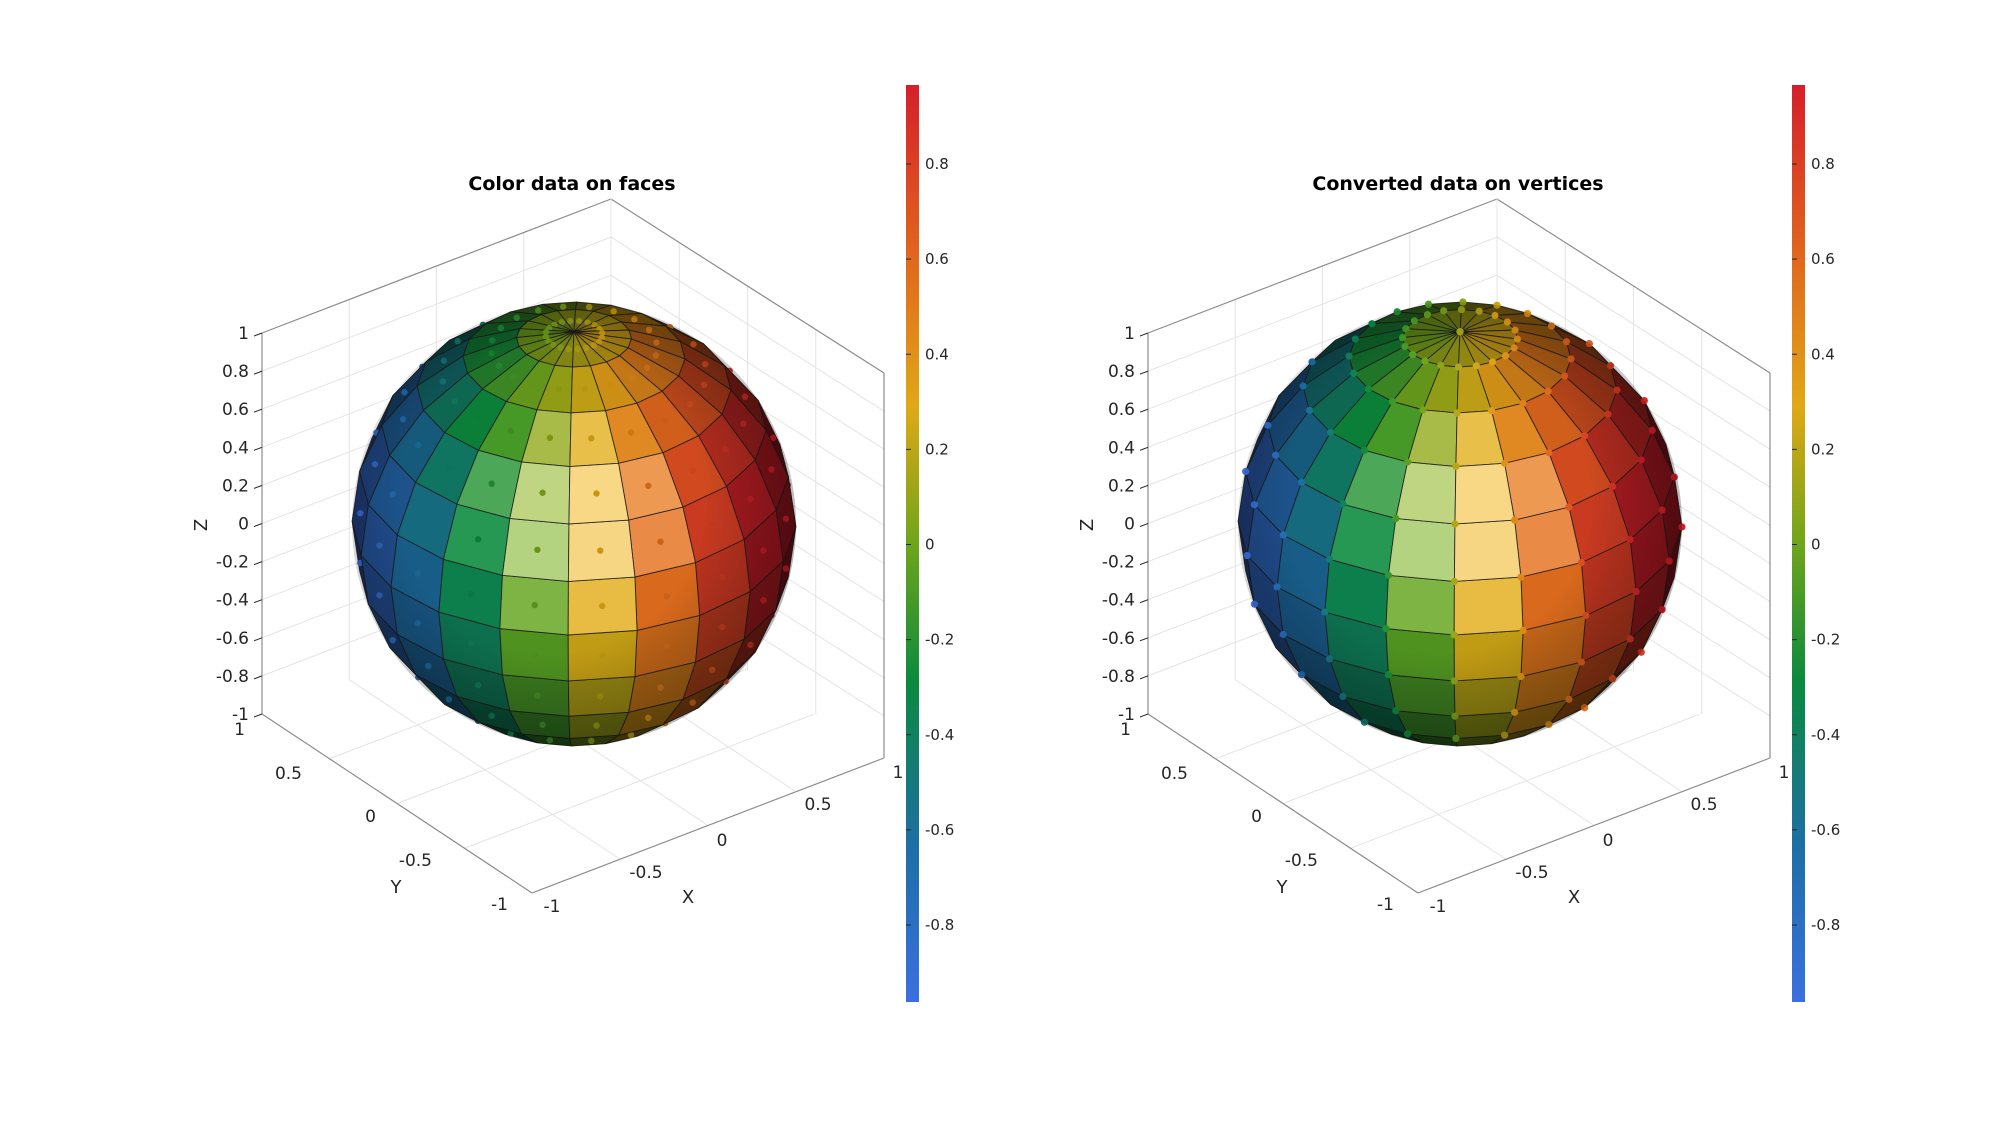 This screenshot has width=2000, height=1121. I want to click on x-tick-label: -0.5, so click(645, 873).